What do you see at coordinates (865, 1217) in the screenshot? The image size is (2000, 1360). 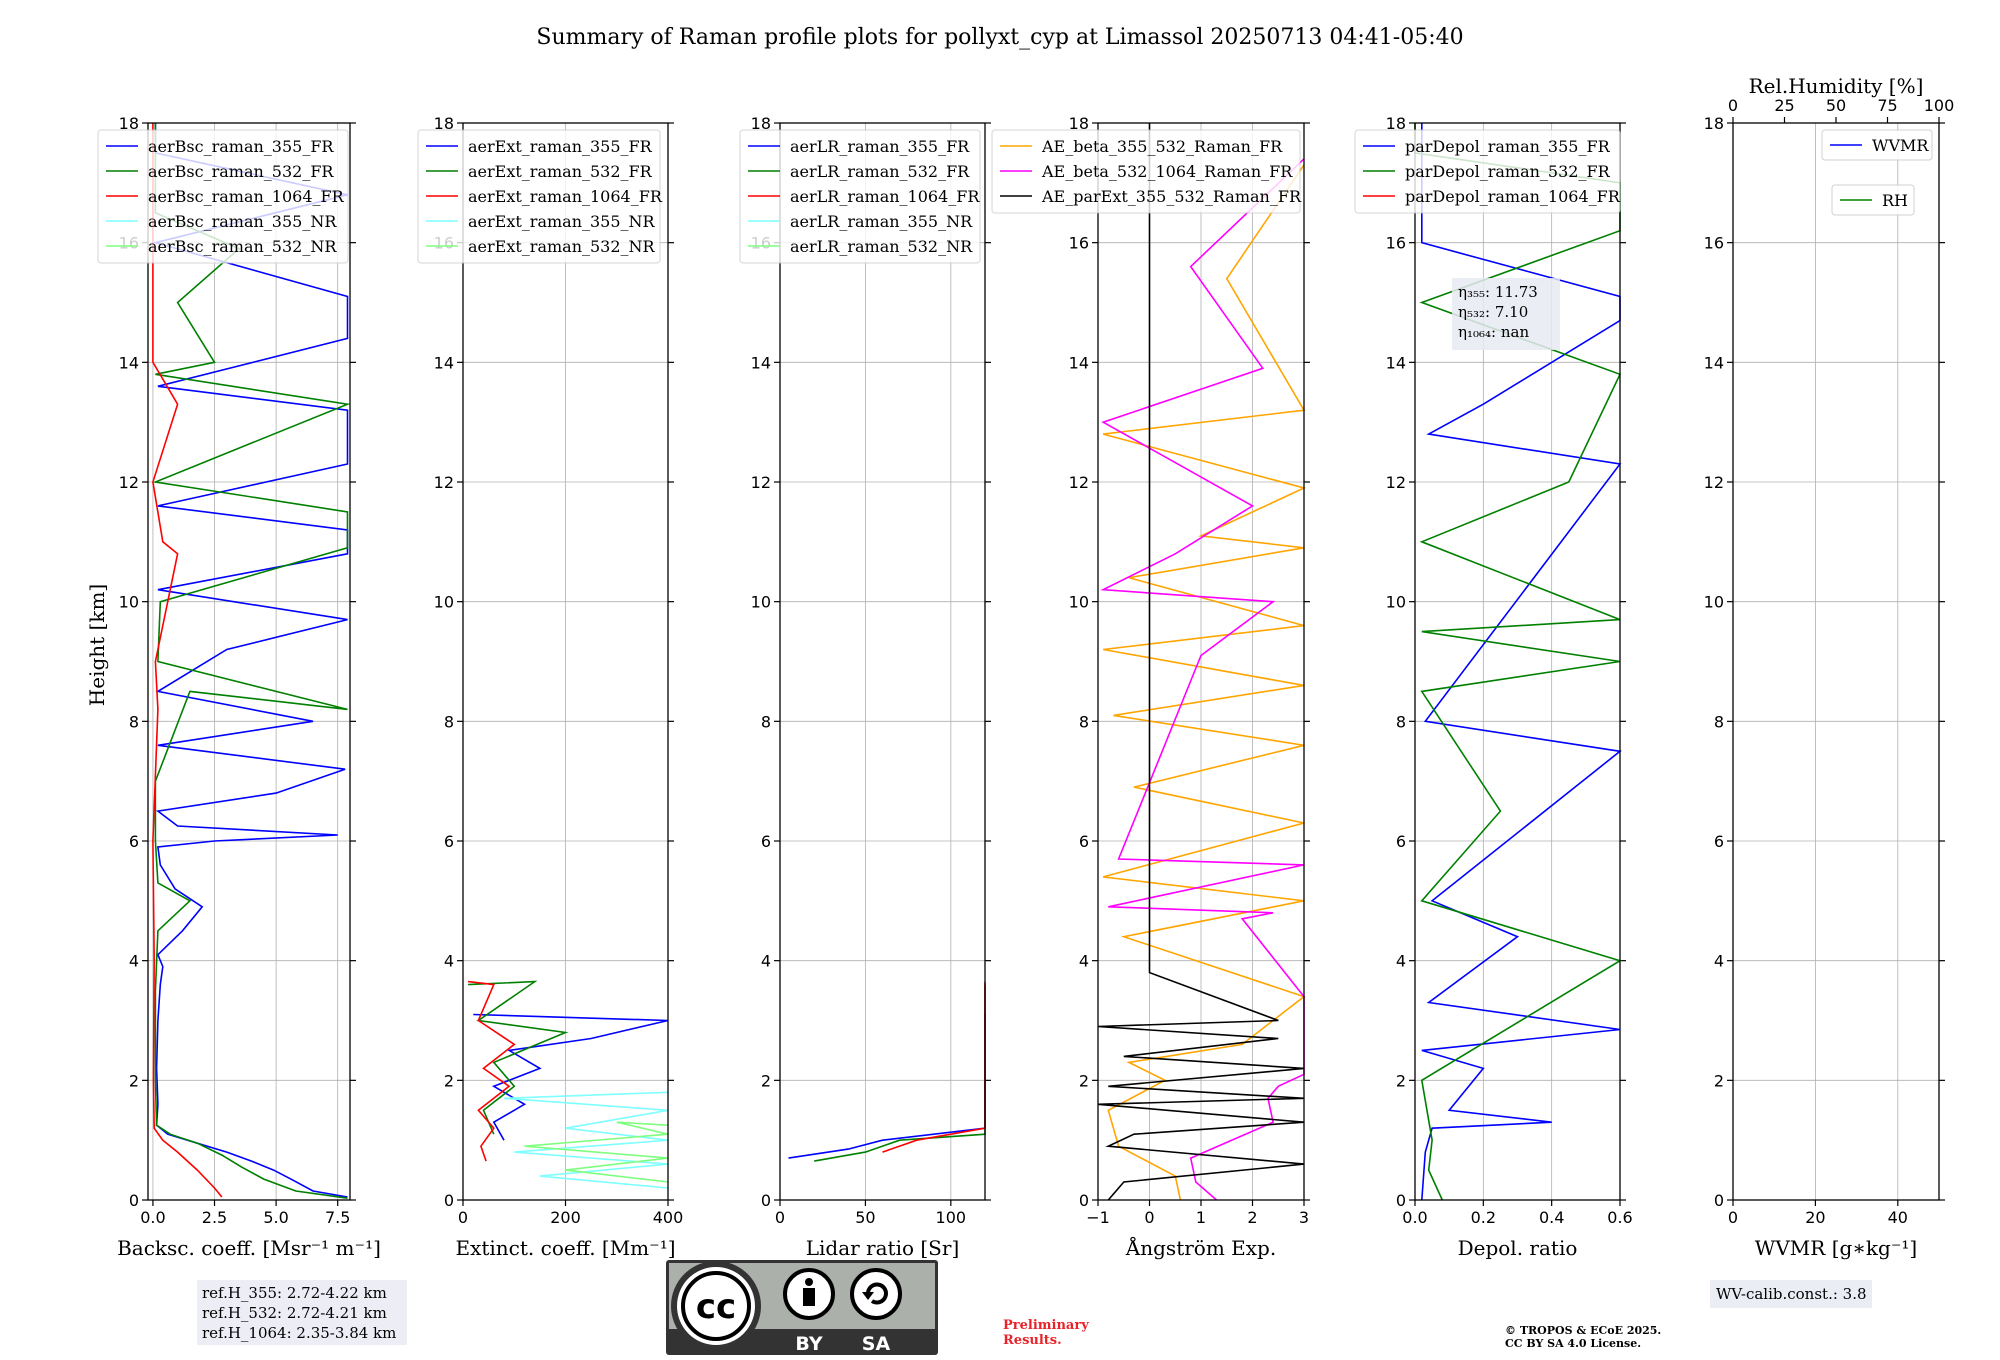 I see `x-tick-label: 50` at bounding box center [865, 1217].